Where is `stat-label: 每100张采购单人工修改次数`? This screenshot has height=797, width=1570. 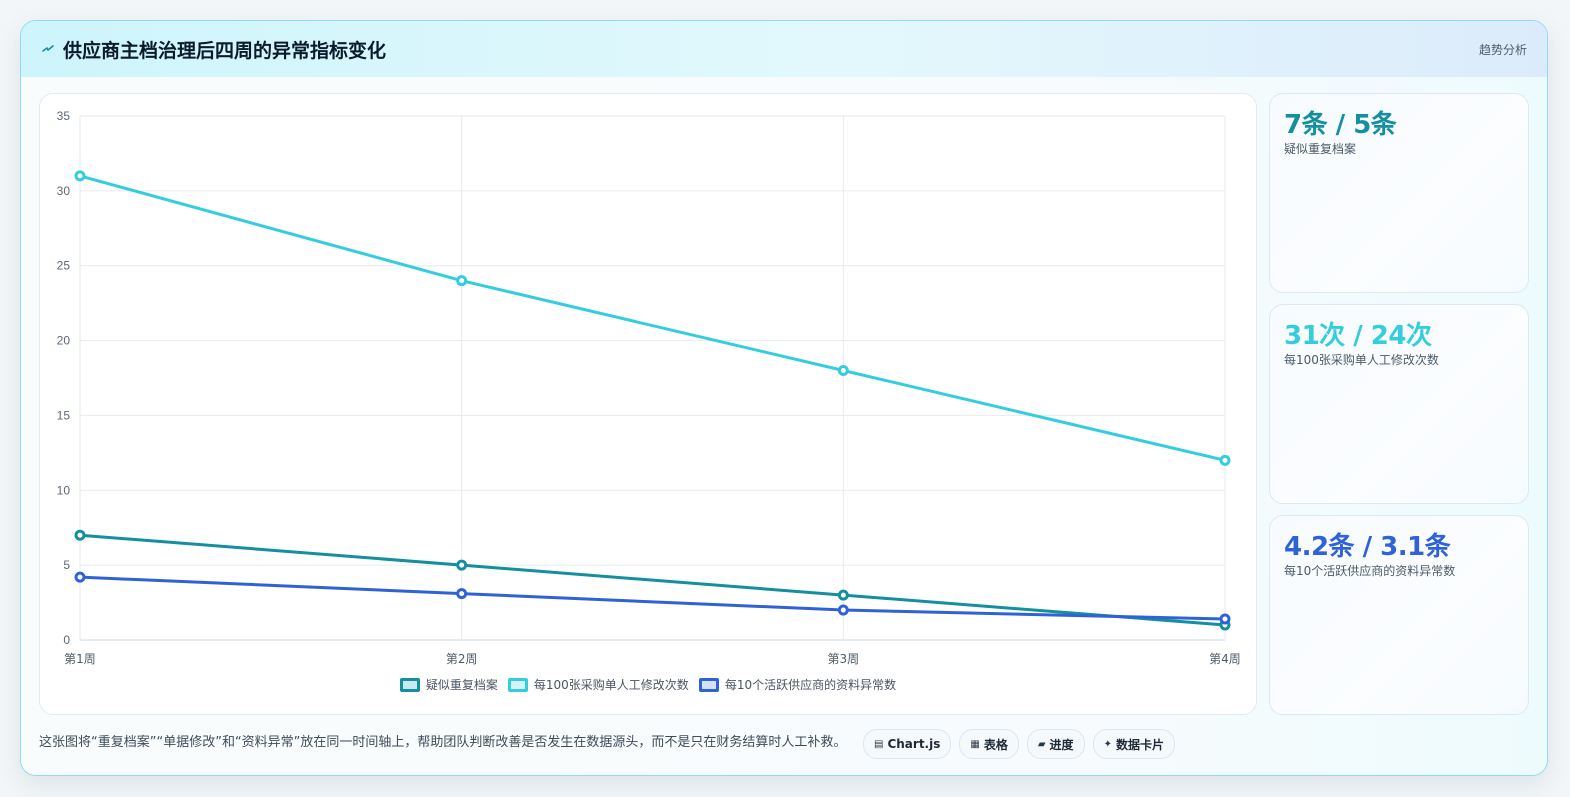
stat-label: 每100张采购单人工修改次数 is located at coordinates (1361, 360).